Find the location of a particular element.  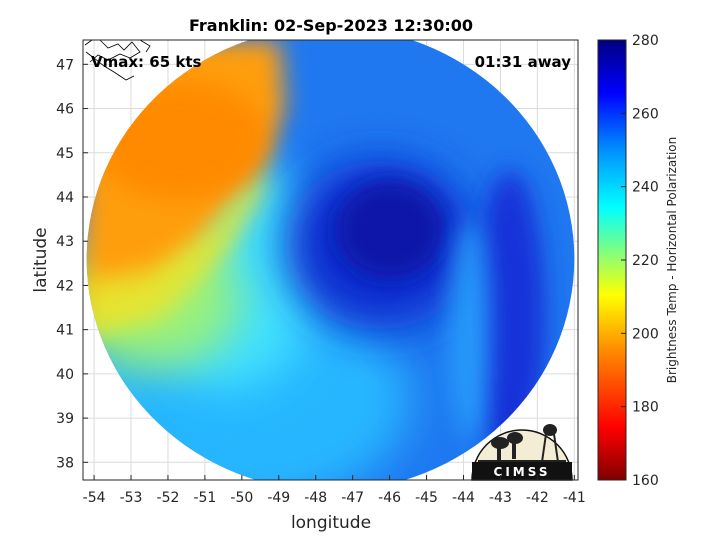

time-away-annotation: 01:31 away is located at coordinates (523, 62).